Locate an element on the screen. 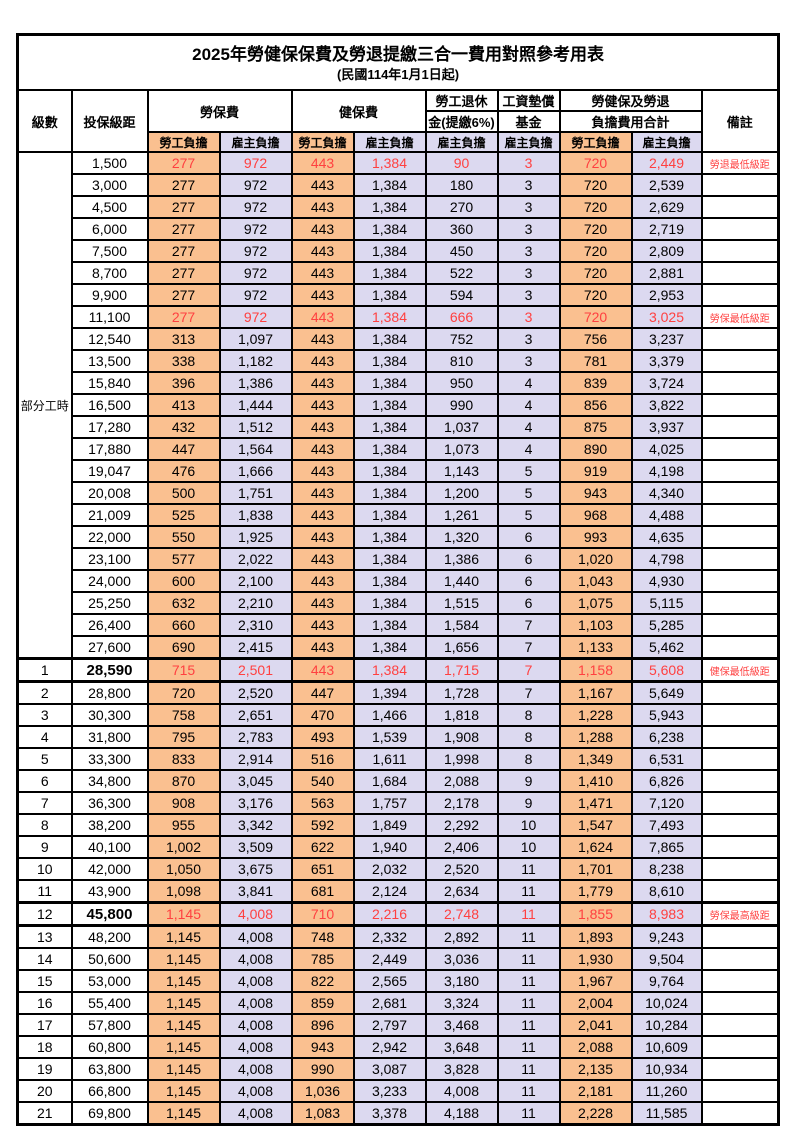 This screenshot has height=1135, width=791. table-row: 5 33,300 833 2,914 516 1,611 1,998 8 1,349 6,531 is located at coordinates (398, 759).